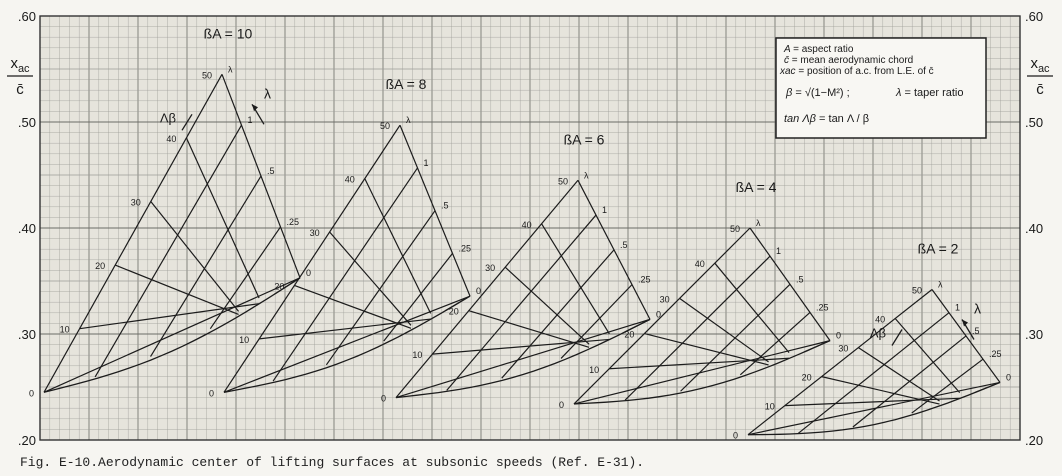 The height and width of the screenshot is (476, 1062). I want to click on y-tick-label-right: .40, so click(1034, 228).